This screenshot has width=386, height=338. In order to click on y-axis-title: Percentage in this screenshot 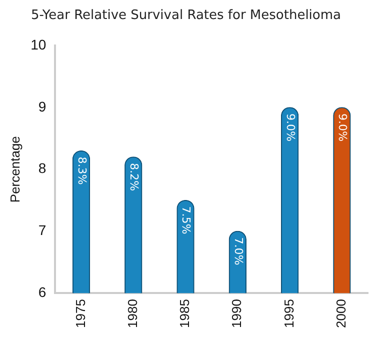, I will do `click(14, 169)`.